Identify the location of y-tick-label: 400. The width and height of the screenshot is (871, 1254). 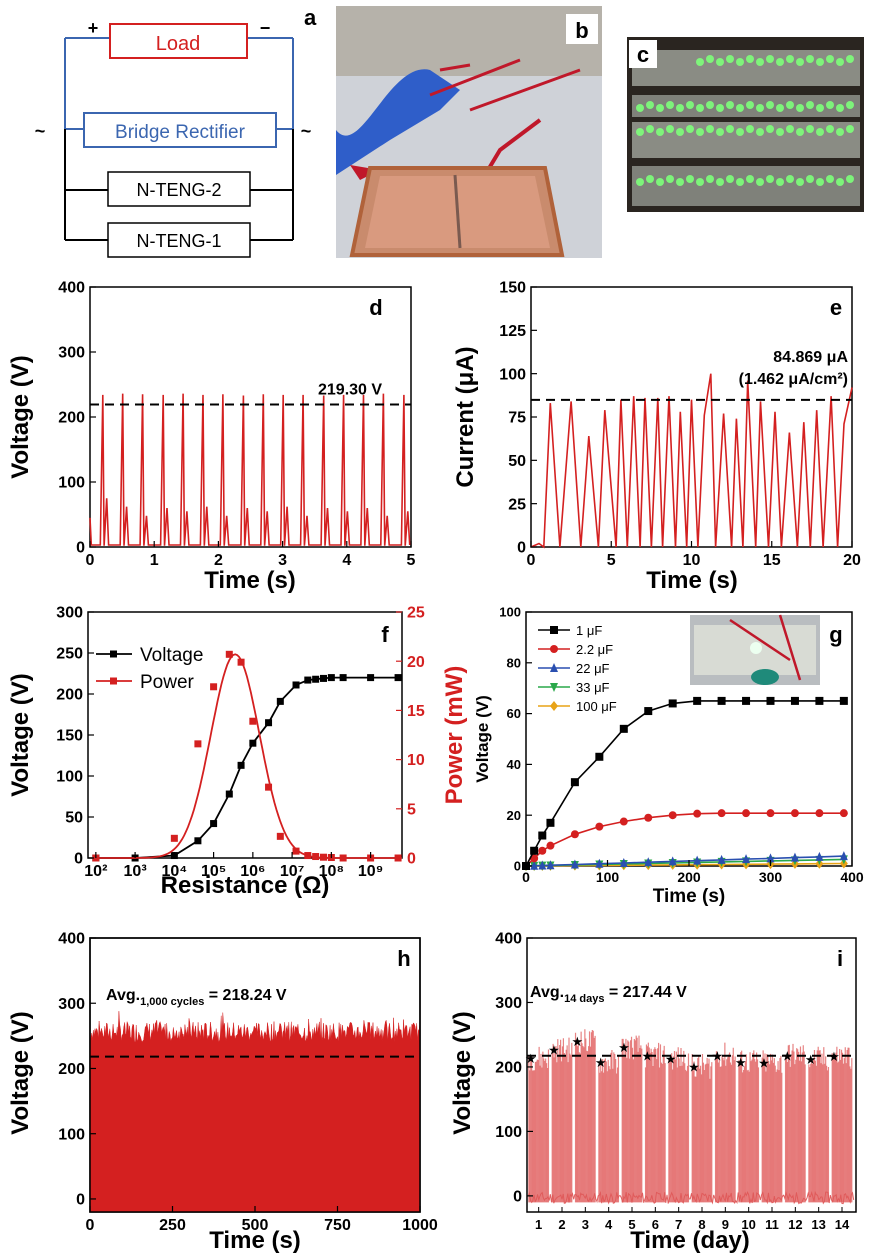
(71, 288).